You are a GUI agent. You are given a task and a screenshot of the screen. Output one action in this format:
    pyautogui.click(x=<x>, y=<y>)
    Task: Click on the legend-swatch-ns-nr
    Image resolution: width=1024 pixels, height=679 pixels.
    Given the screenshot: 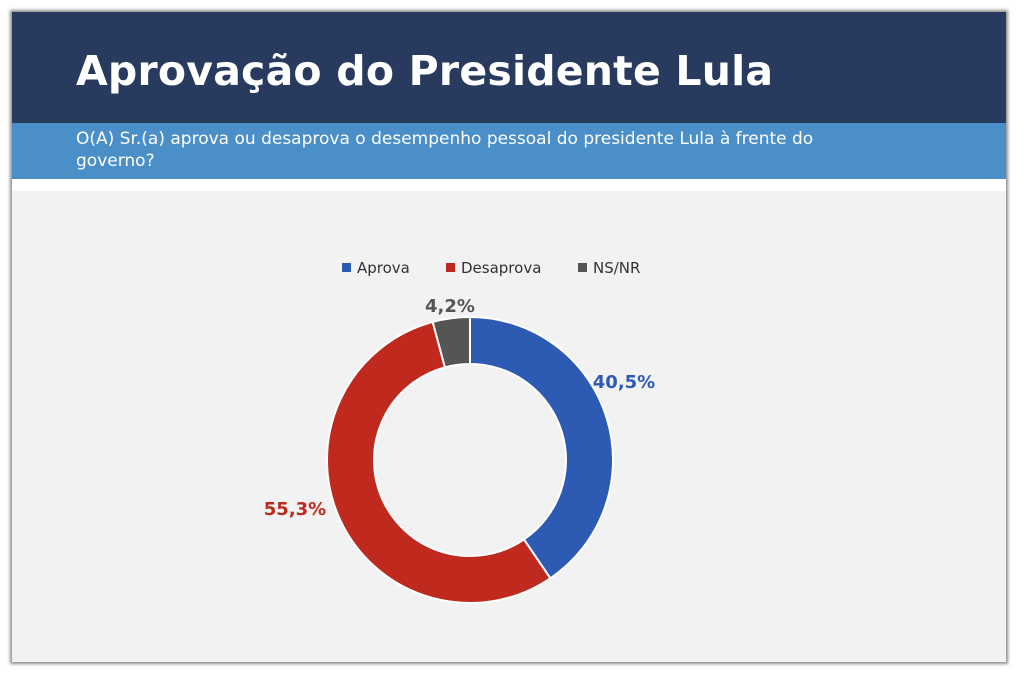 What is the action you would take?
    pyautogui.click(x=582, y=267)
    